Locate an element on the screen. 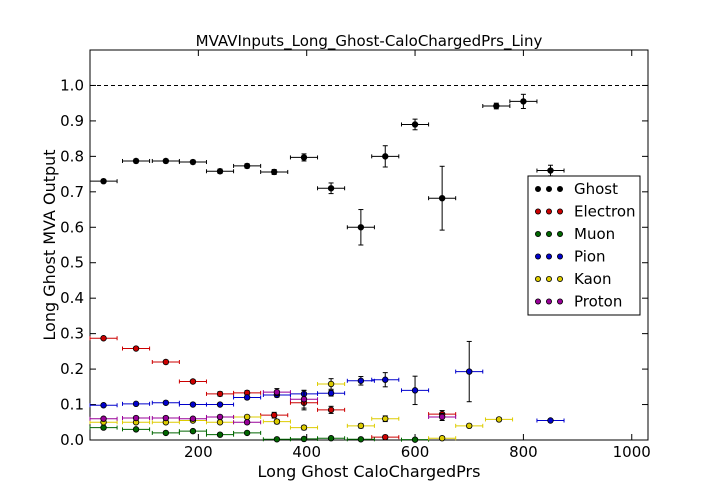 The height and width of the screenshot is (504, 720). legend-label: Kaon is located at coordinates (592, 279).